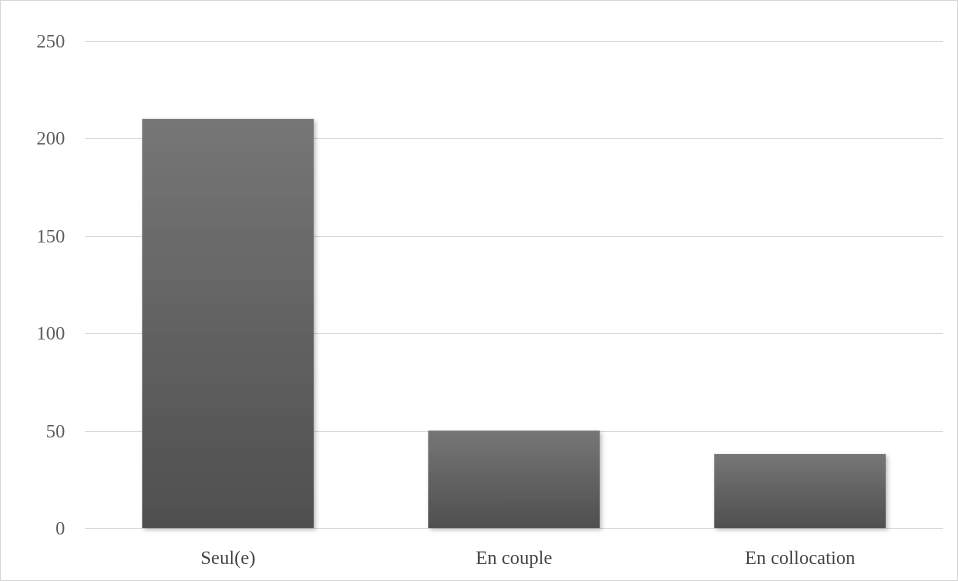 Image resolution: width=958 pixels, height=582 pixels. What do you see at coordinates (800, 558) in the screenshot?
I see `x-category-label: En collocation` at bounding box center [800, 558].